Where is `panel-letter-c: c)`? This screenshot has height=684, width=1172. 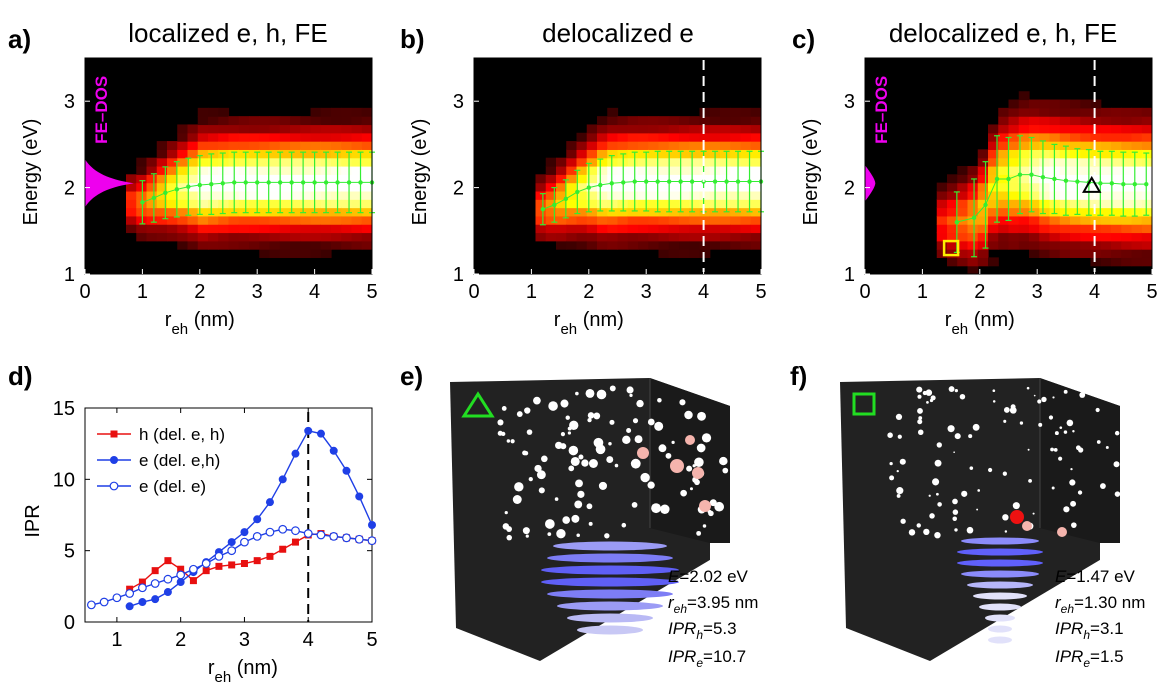 panel-letter-c: c) is located at coordinates (803, 39).